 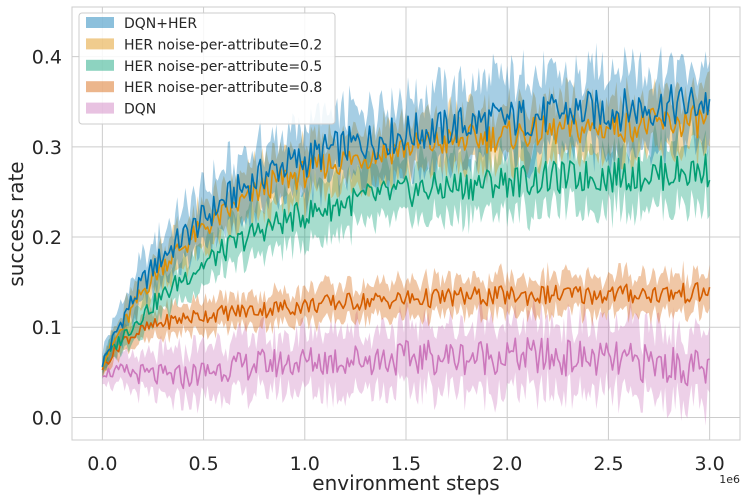 What do you see at coordinates (405, 483) in the screenshot?
I see `x-axis-label: environment steps` at bounding box center [405, 483].